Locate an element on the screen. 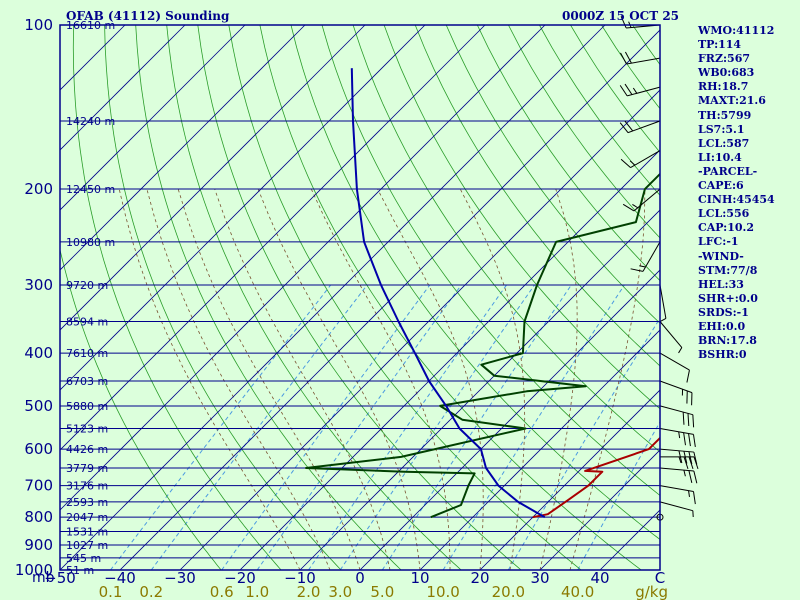 The image size is (800, 600). mixing-ratio-label: 20.0 is located at coordinates (508, 591).